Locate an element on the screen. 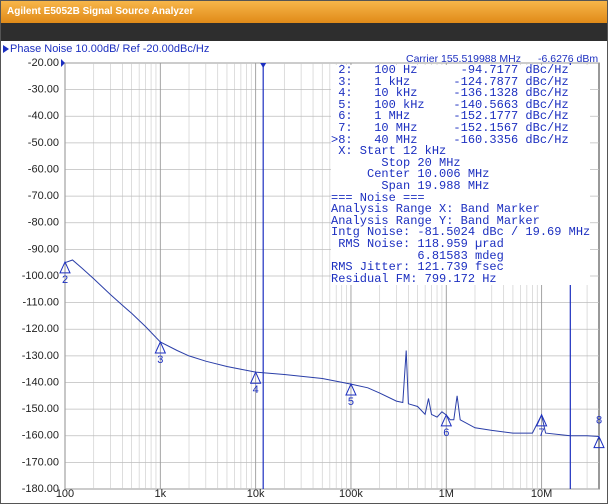 Image resolution: width=608 pixels, height=504 pixels. marker-table-line: Stop 20 MHz is located at coordinates (396, 162).